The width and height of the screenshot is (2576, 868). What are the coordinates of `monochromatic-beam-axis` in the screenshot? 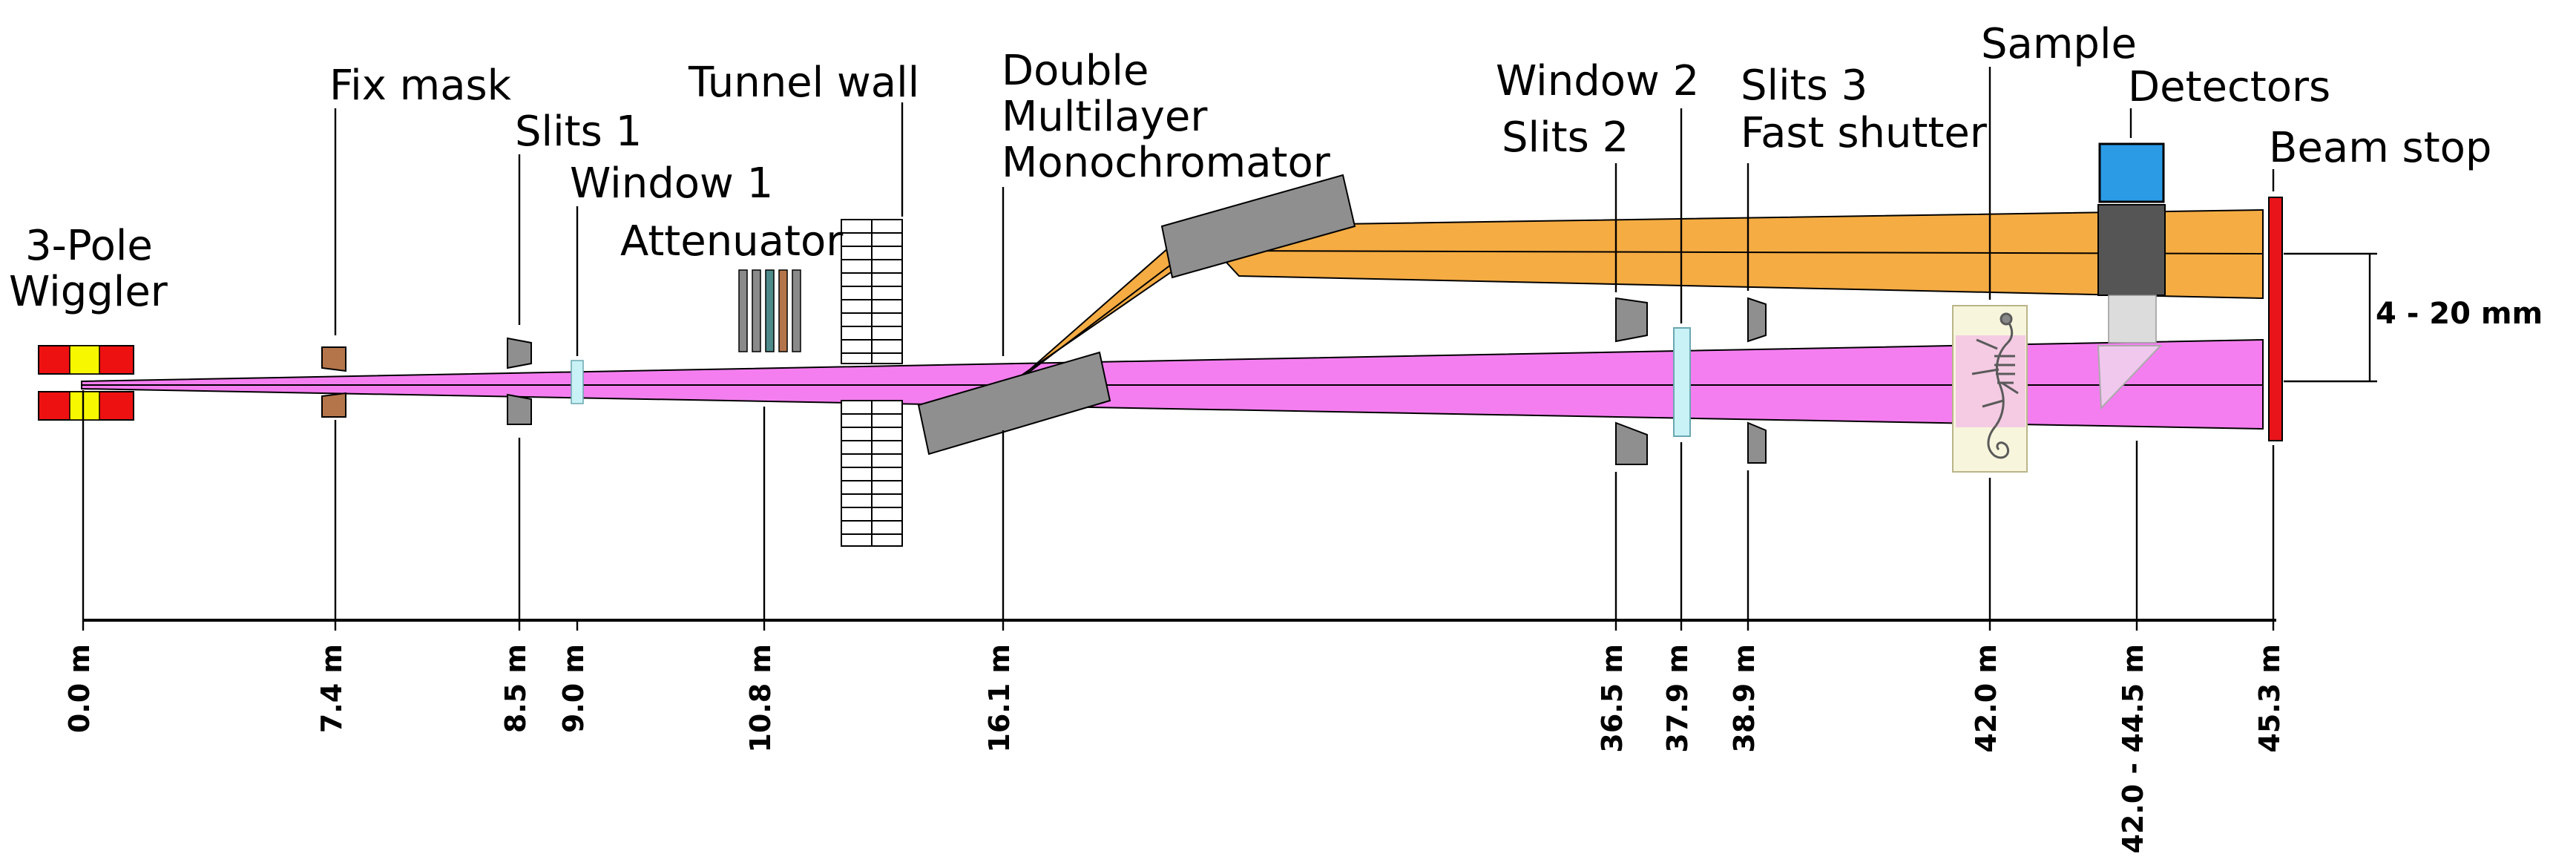 It's located at (1740, 252).